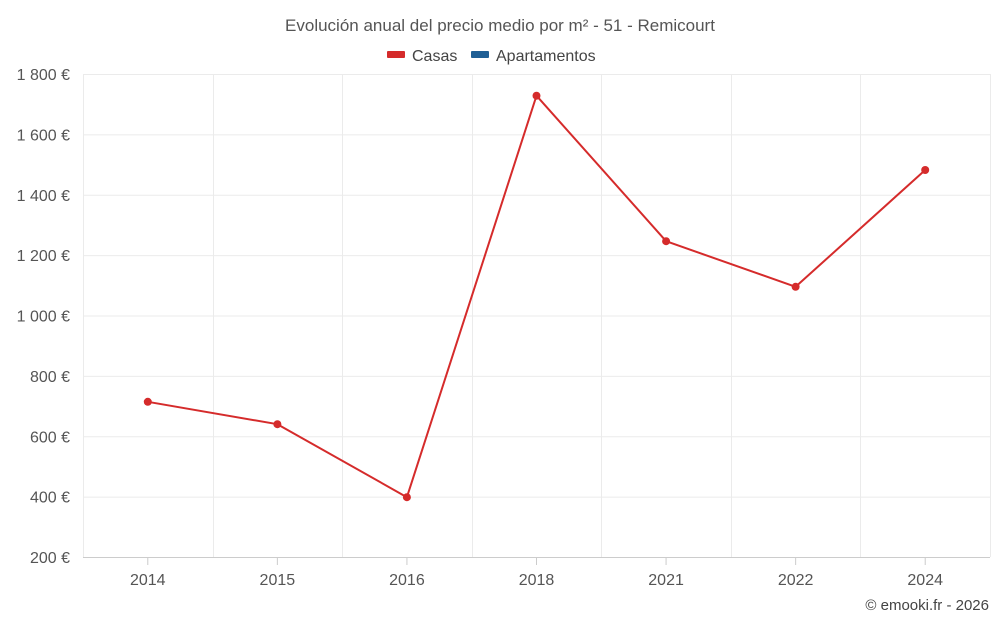  Describe the element at coordinates (43, 135) in the screenshot. I see `y-tick-label: 1 600 €` at that location.